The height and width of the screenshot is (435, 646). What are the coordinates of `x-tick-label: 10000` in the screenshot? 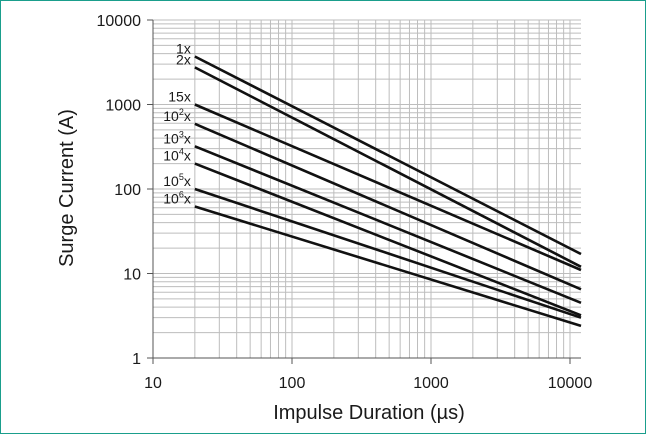 It's located at (570, 383).